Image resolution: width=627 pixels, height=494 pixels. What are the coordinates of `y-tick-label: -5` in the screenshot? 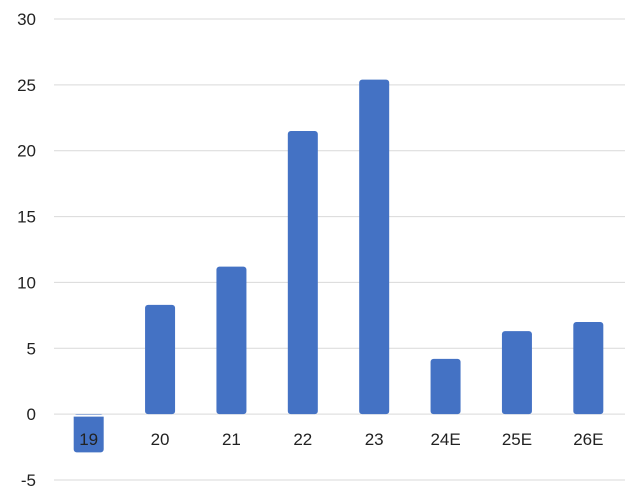 It's located at (28, 480).